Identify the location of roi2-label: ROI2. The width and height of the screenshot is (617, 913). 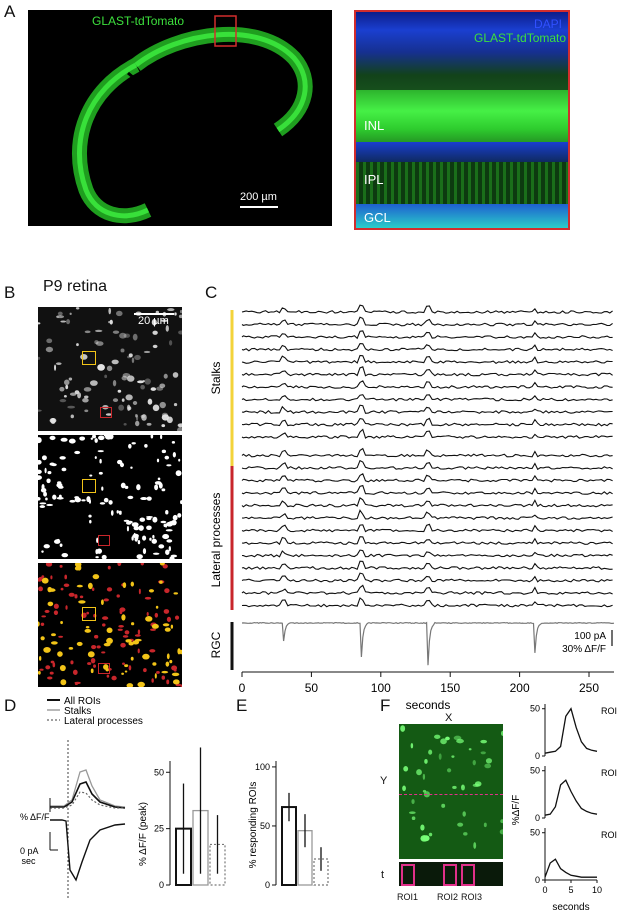
(448, 897).